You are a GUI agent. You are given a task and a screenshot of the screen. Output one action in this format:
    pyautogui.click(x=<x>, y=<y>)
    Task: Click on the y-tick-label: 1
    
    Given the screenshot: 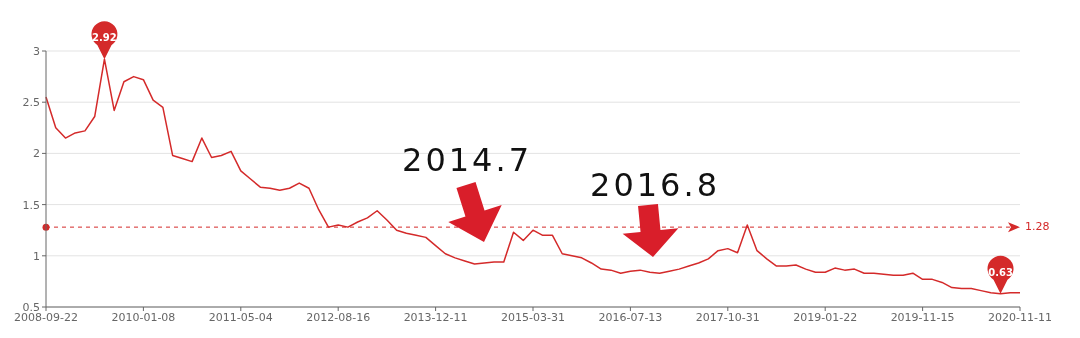 What is the action you would take?
    pyautogui.click(x=36, y=256)
    